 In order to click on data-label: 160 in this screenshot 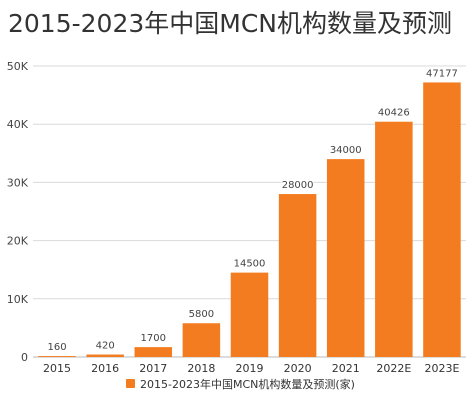, I will do `click(57, 347)`.